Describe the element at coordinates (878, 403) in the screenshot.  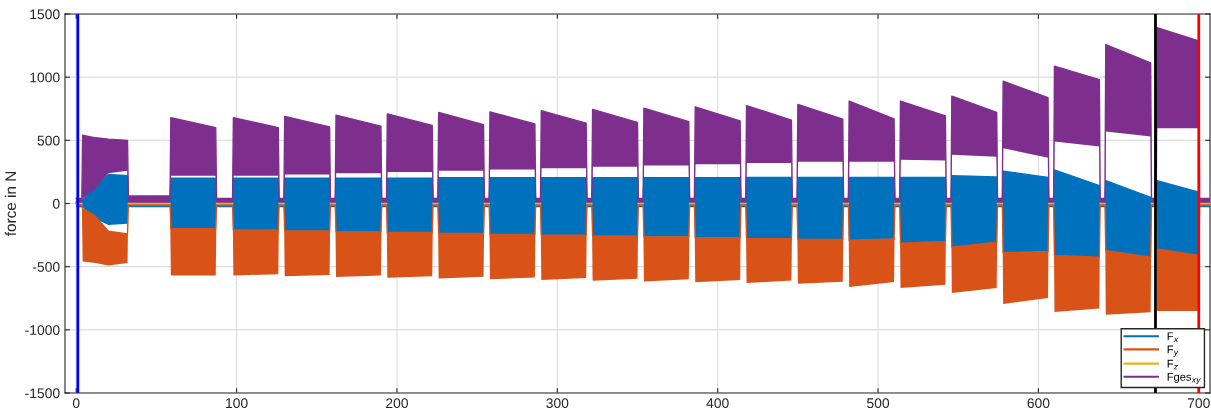
I see `x-tick-label: 500` at that location.